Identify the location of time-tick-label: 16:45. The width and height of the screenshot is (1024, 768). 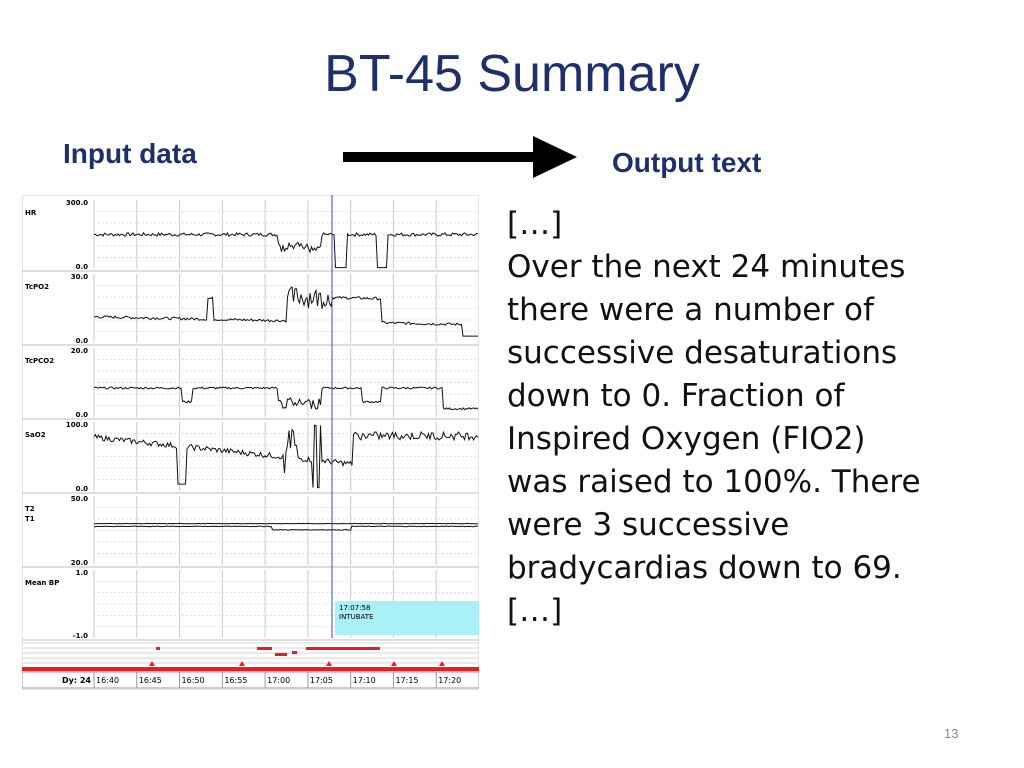
(150, 680).